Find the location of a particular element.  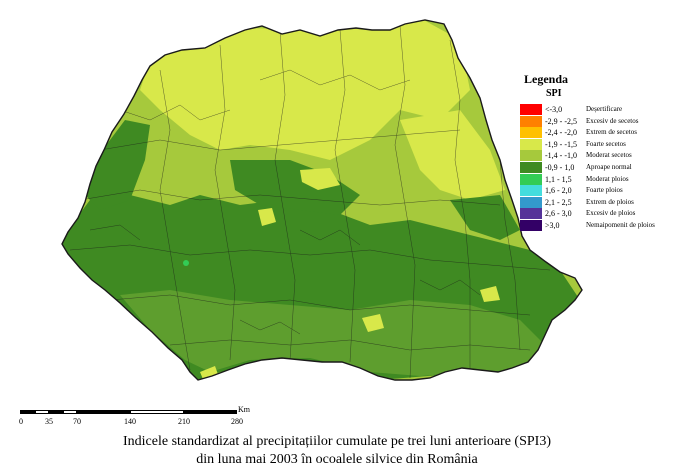

legend-label: Foarte secetos is located at coordinates (606, 143).